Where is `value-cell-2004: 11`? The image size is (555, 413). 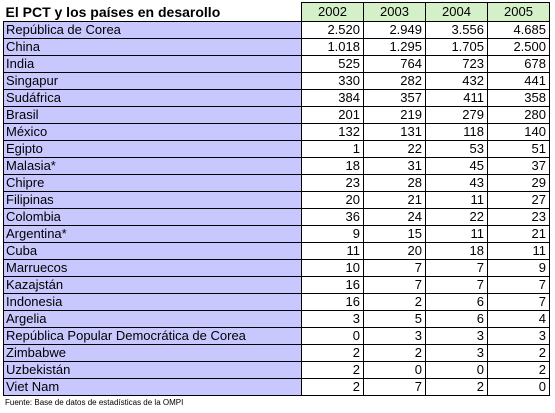 value-cell-2004: 11 is located at coordinates (457, 199).